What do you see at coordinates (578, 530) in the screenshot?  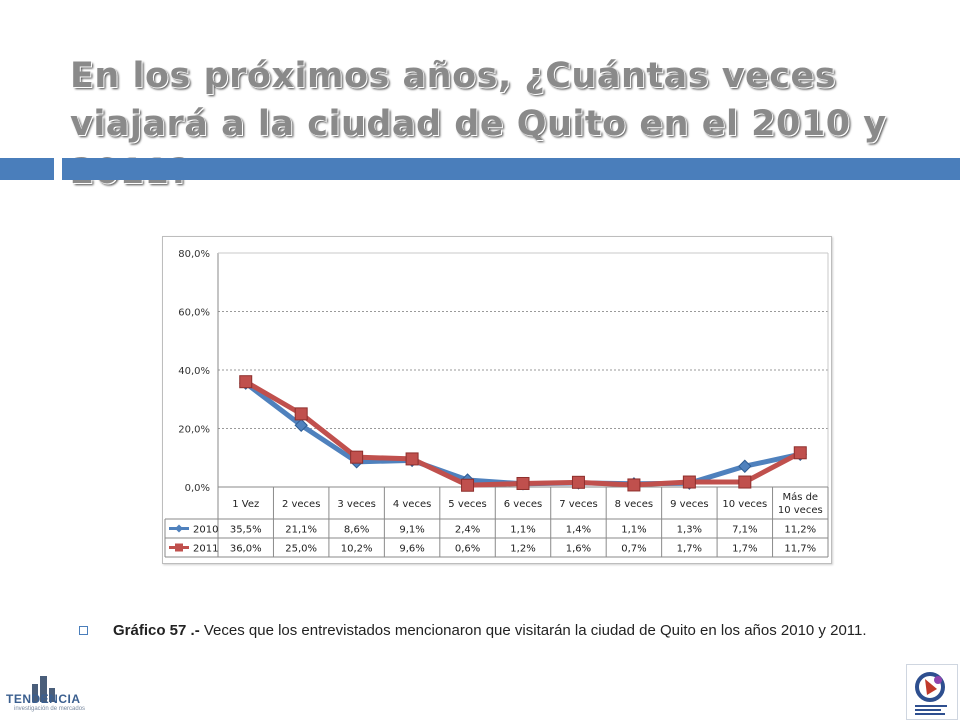 I see `data-label: 1,4%` at bounding box center [578, 530].